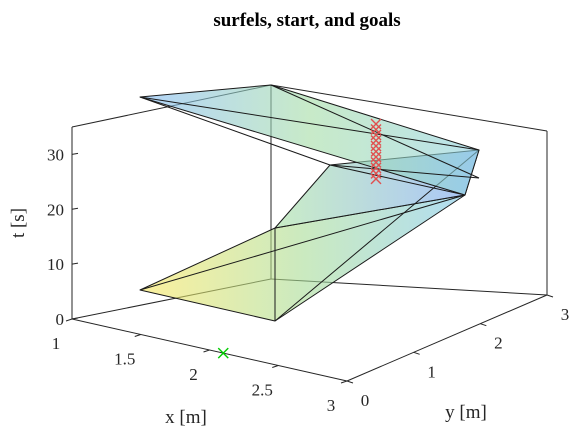 This screenshot has height=431, width=572. Describe the element at coordinates (306, 20) in the screenshot. I see `chart-title: surfels, start, and goals` at that location.